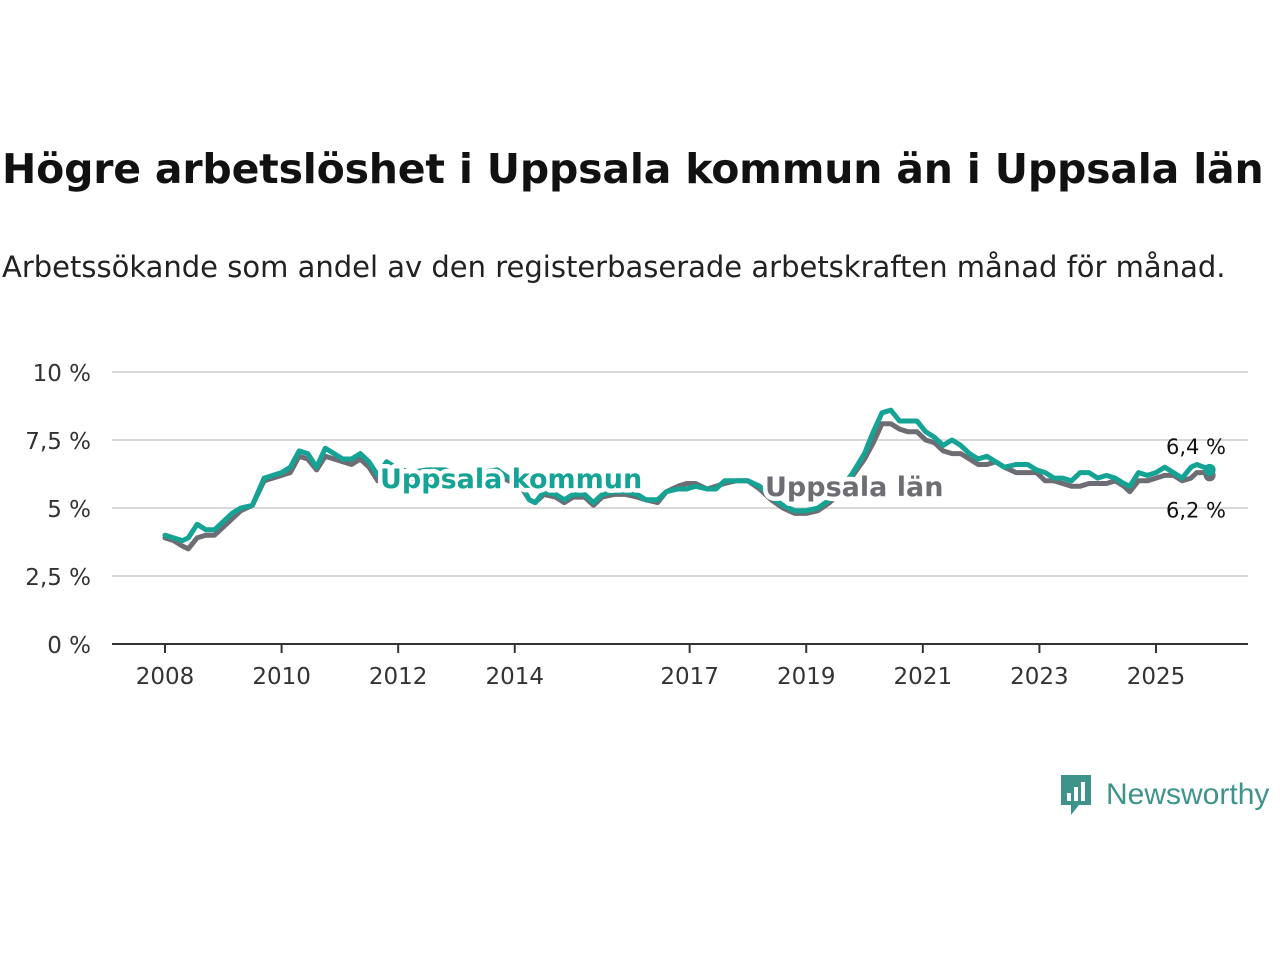 The image size is (1280, 960). What do you see at coordinates (62, 374) in the screenshot?
I see `y-tick-label: 10 %` at bounding box center [62, 374].